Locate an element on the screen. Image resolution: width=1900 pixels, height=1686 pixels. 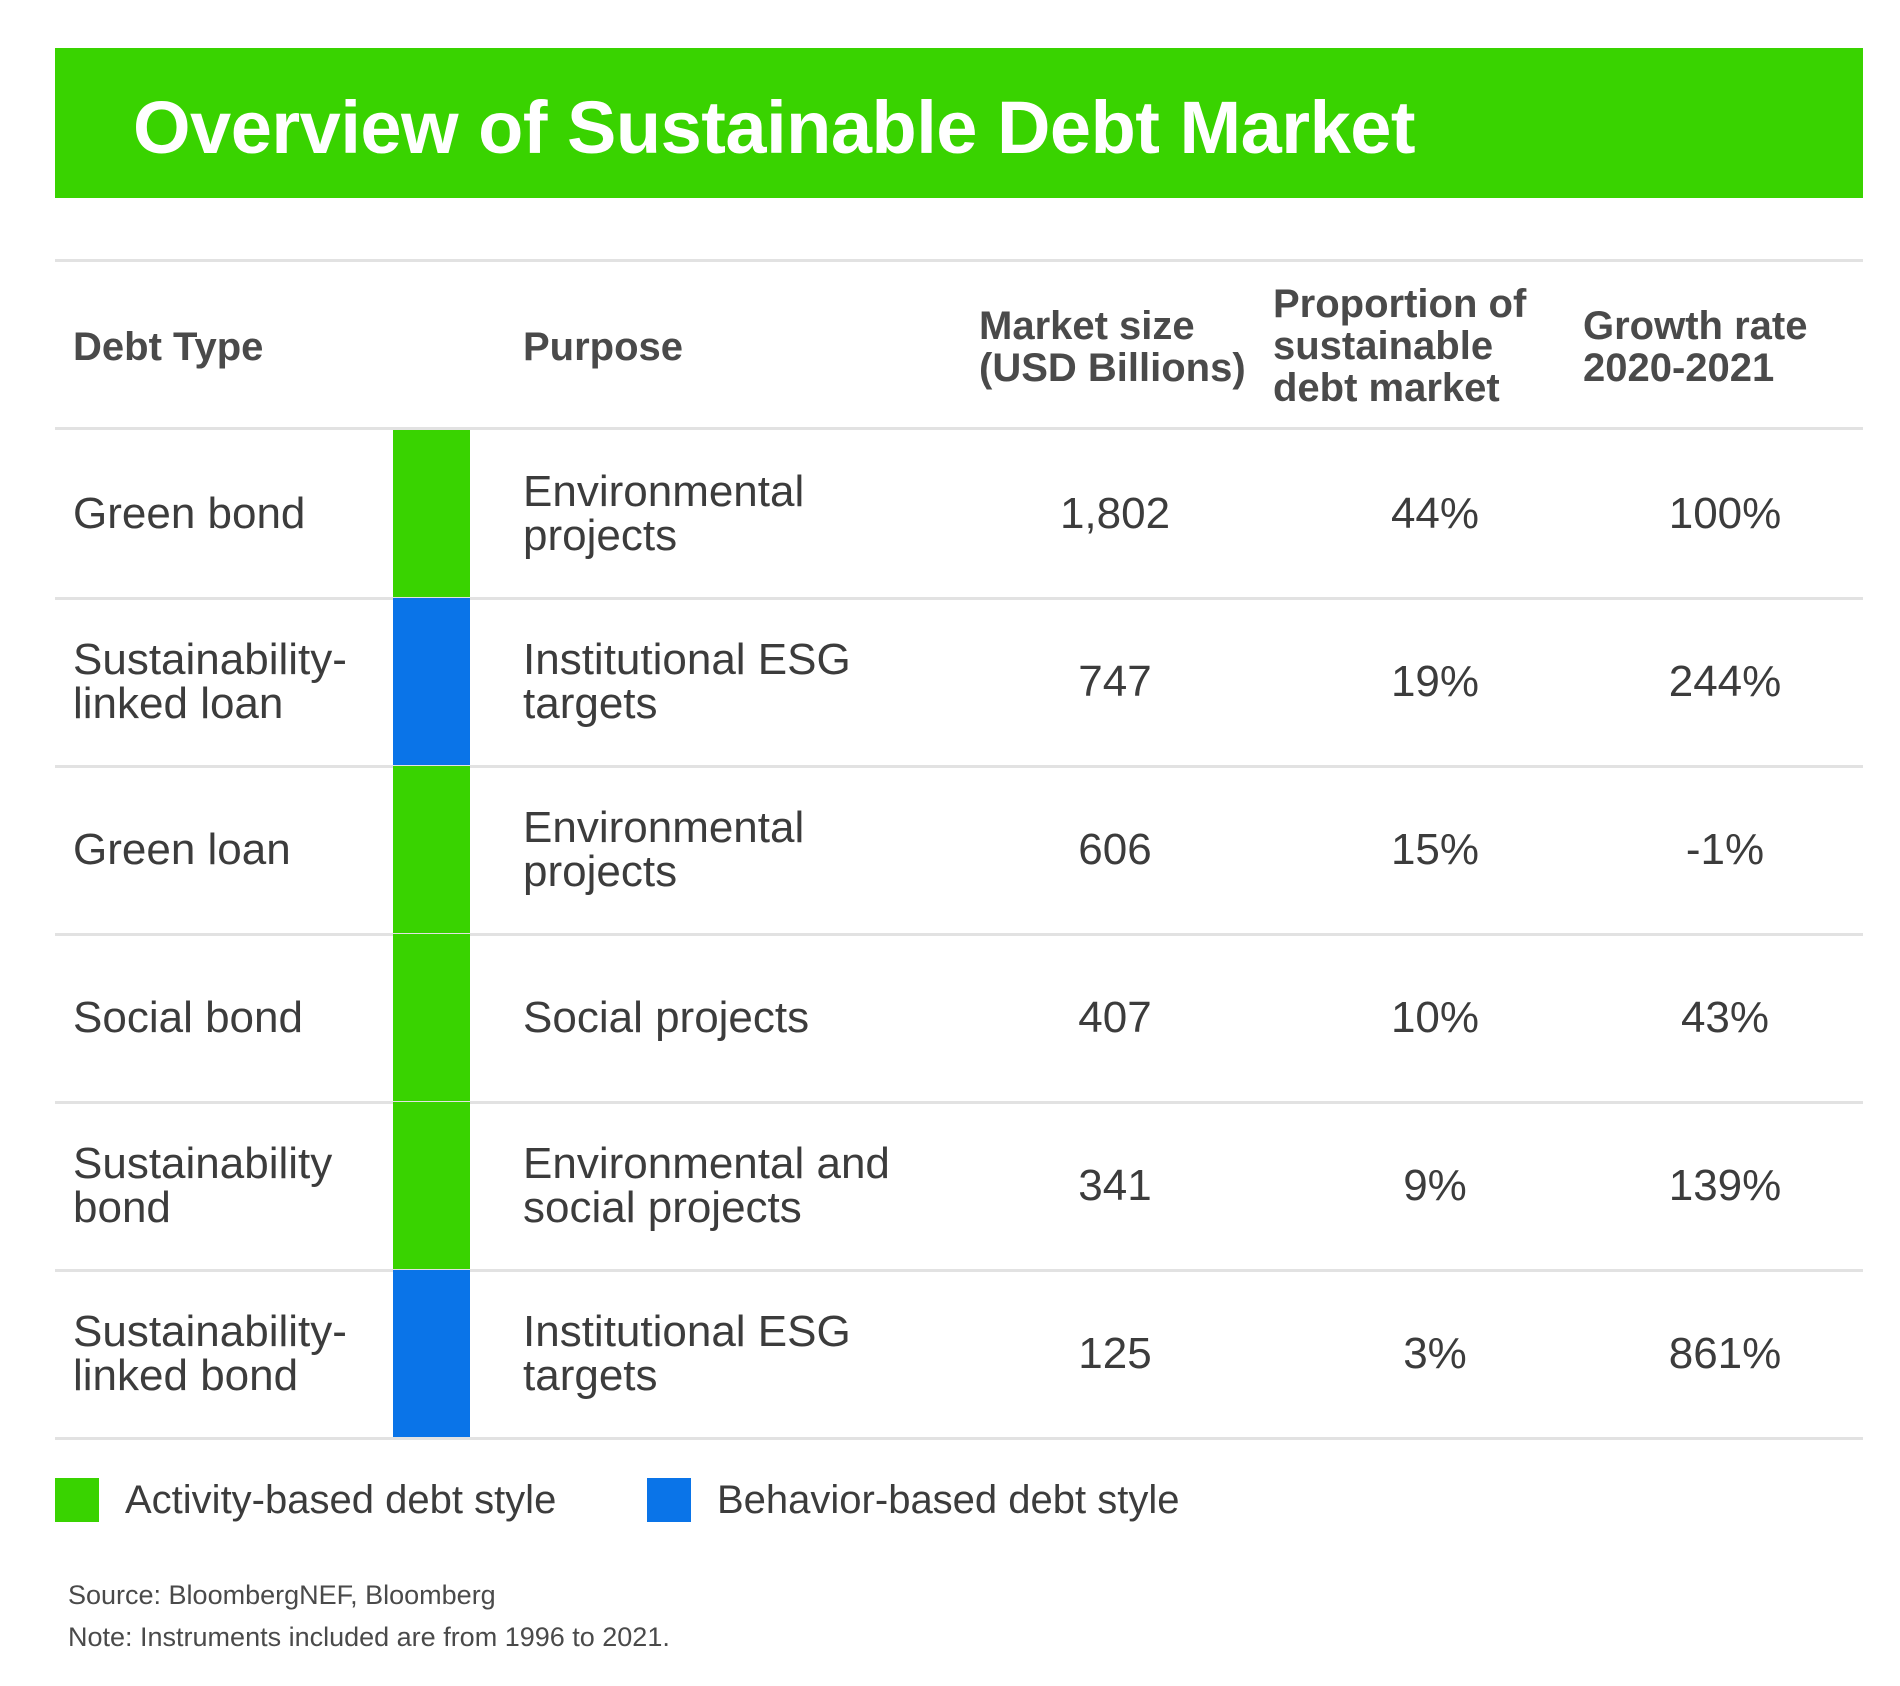
proportion-cell: 9% is located at coordinates (1435, 1186).